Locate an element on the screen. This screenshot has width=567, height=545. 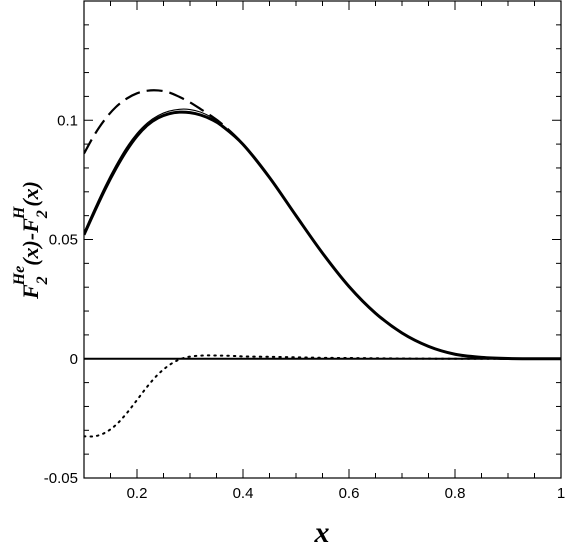
y-axis-title-f1: F is located at coordinates (30, 292).